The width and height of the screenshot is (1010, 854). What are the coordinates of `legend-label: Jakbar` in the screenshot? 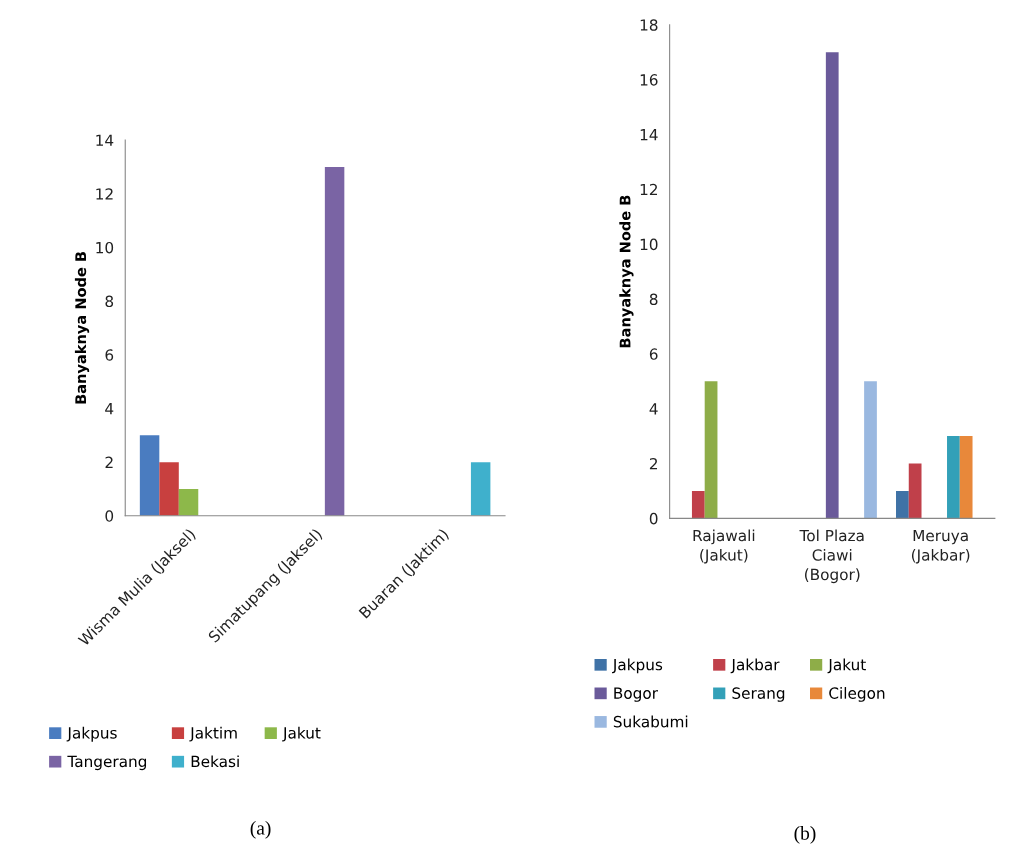 It's located at (755, 666).